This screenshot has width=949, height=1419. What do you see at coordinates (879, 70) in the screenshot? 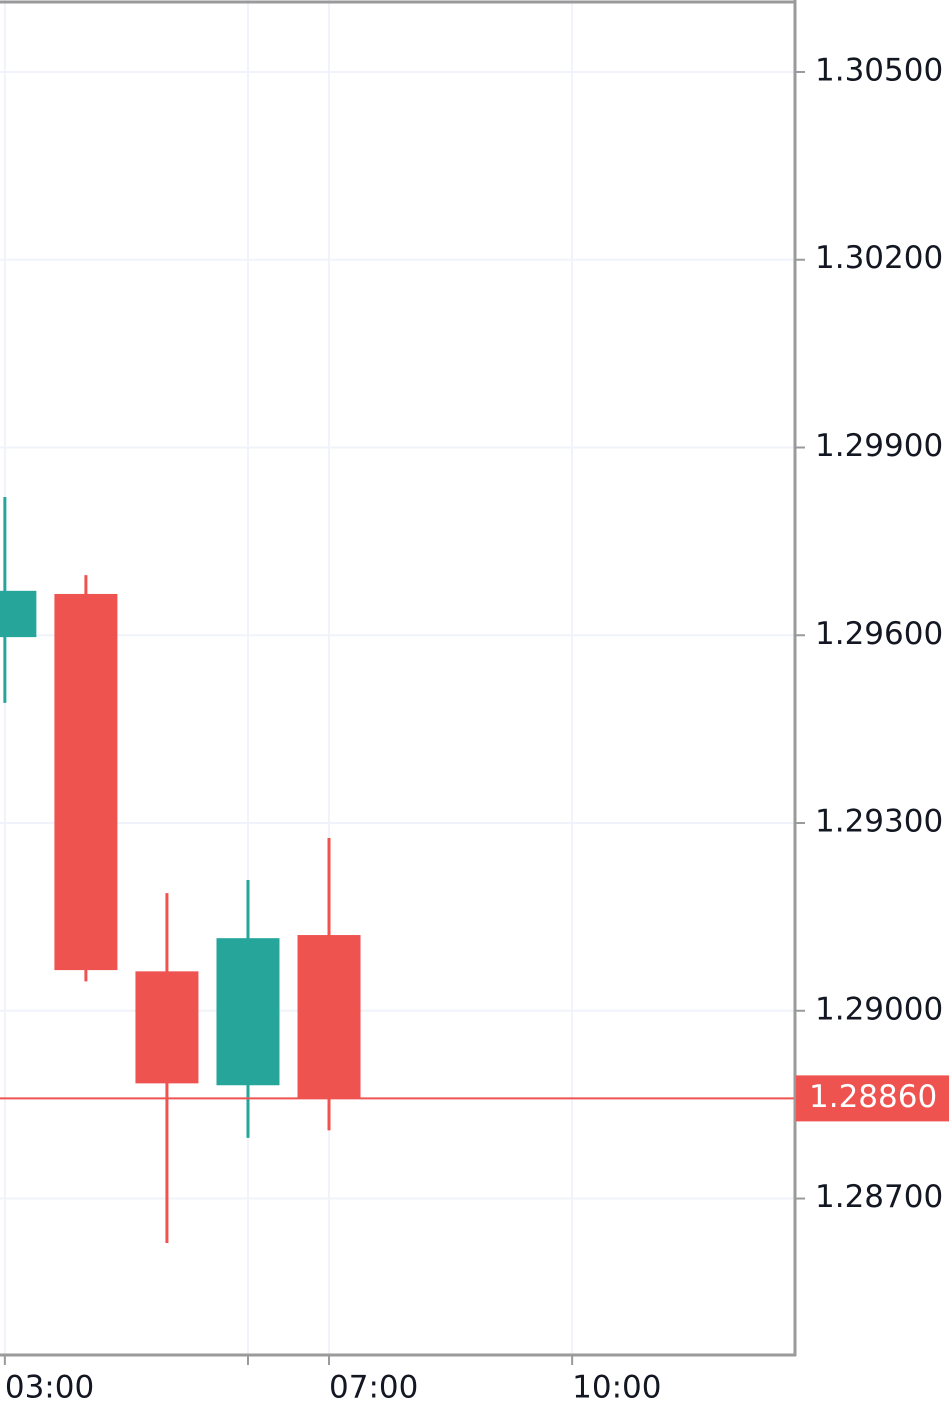
I see `y-tick-label: 1.30500` at bounding box center [879, 70].